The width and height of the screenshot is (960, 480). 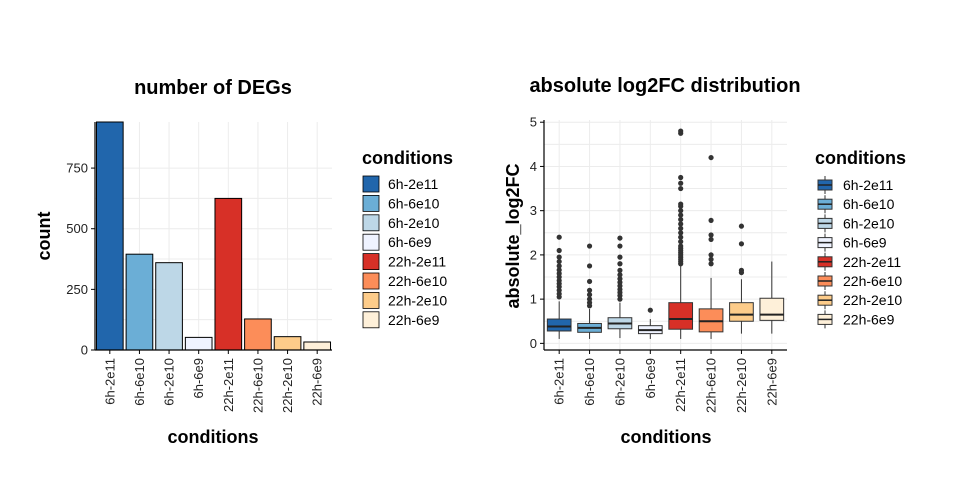 What do you see at coordinates (414, 223) in the screenshot?
I see `bar-legend-label: 6h-2e10` at bounding box center [414, 223].